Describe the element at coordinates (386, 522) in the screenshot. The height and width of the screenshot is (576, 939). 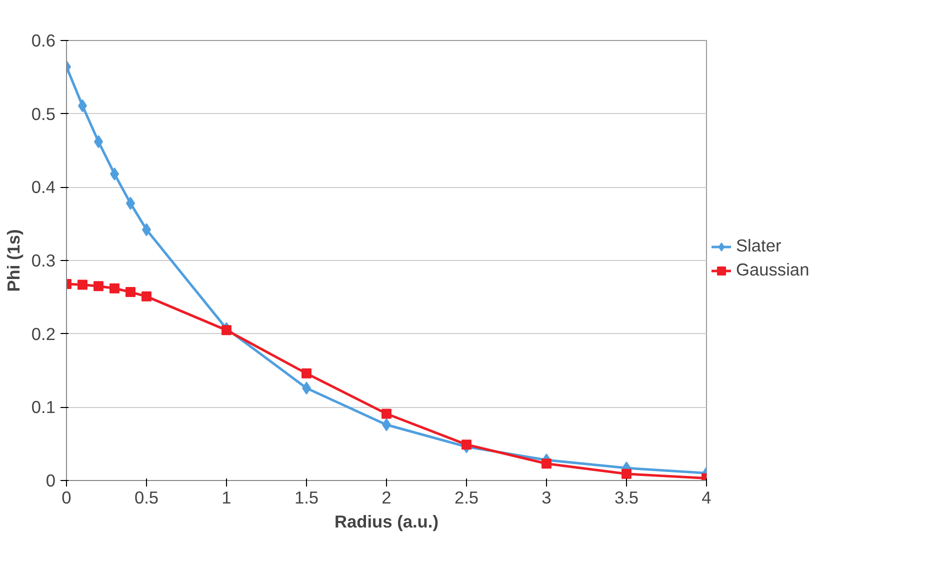
I see `x-axis-title: Radius (a.u.)` at that location.